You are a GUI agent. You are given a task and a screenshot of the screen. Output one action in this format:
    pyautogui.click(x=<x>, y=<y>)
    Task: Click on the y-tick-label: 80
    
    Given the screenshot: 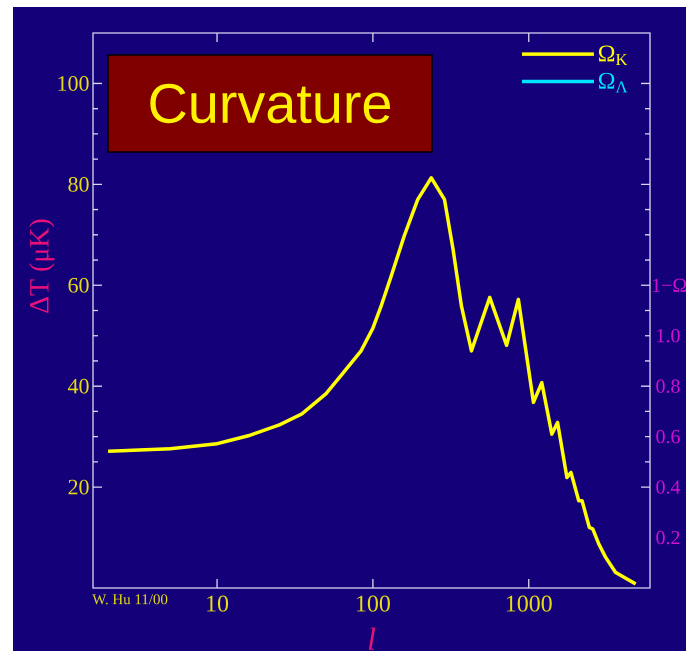 What is the action you would take?
    pyautogui.click(x=78, y=184)
    